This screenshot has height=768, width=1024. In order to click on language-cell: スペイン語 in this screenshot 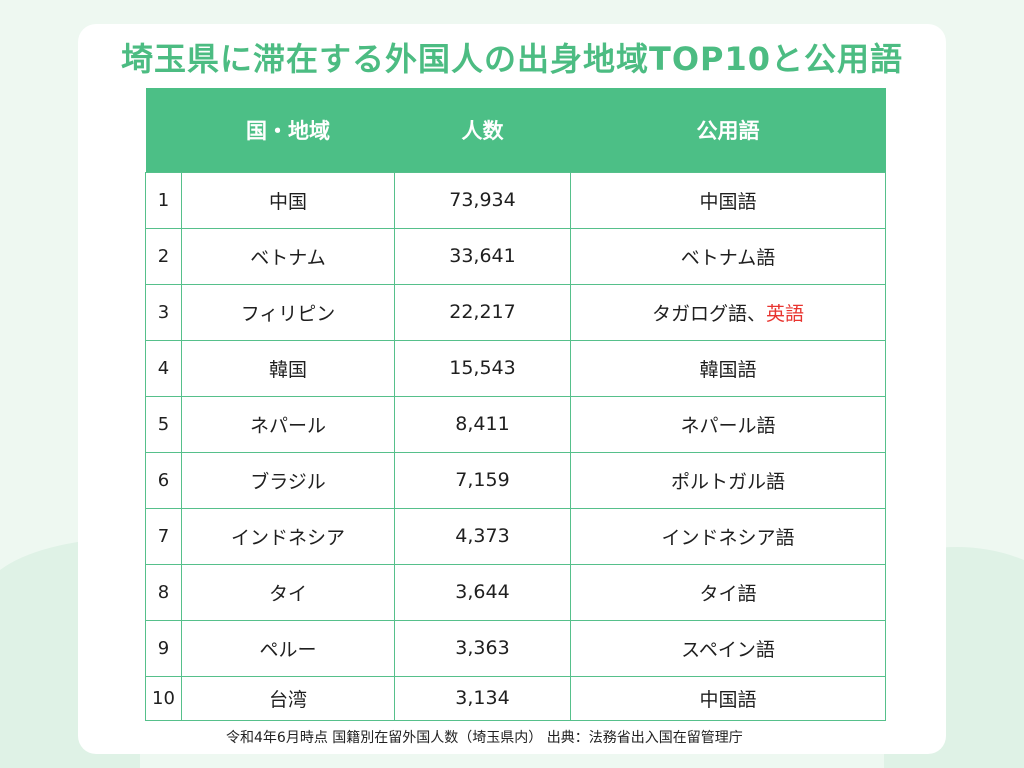, I will do `click(728, 648)`.